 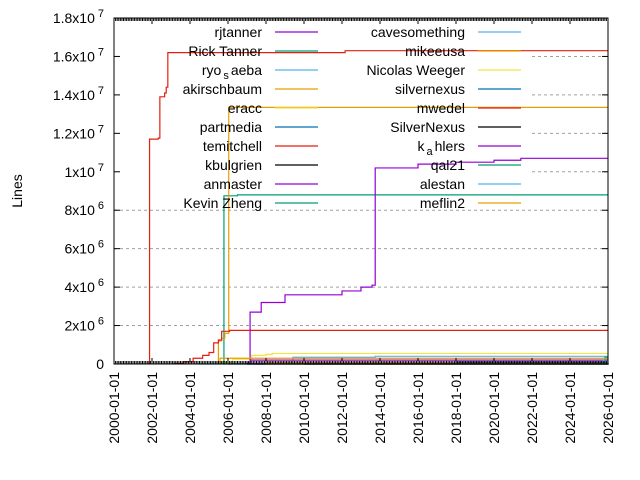 I want to click on legend-item: mwedel, so click(x=469, y=108).